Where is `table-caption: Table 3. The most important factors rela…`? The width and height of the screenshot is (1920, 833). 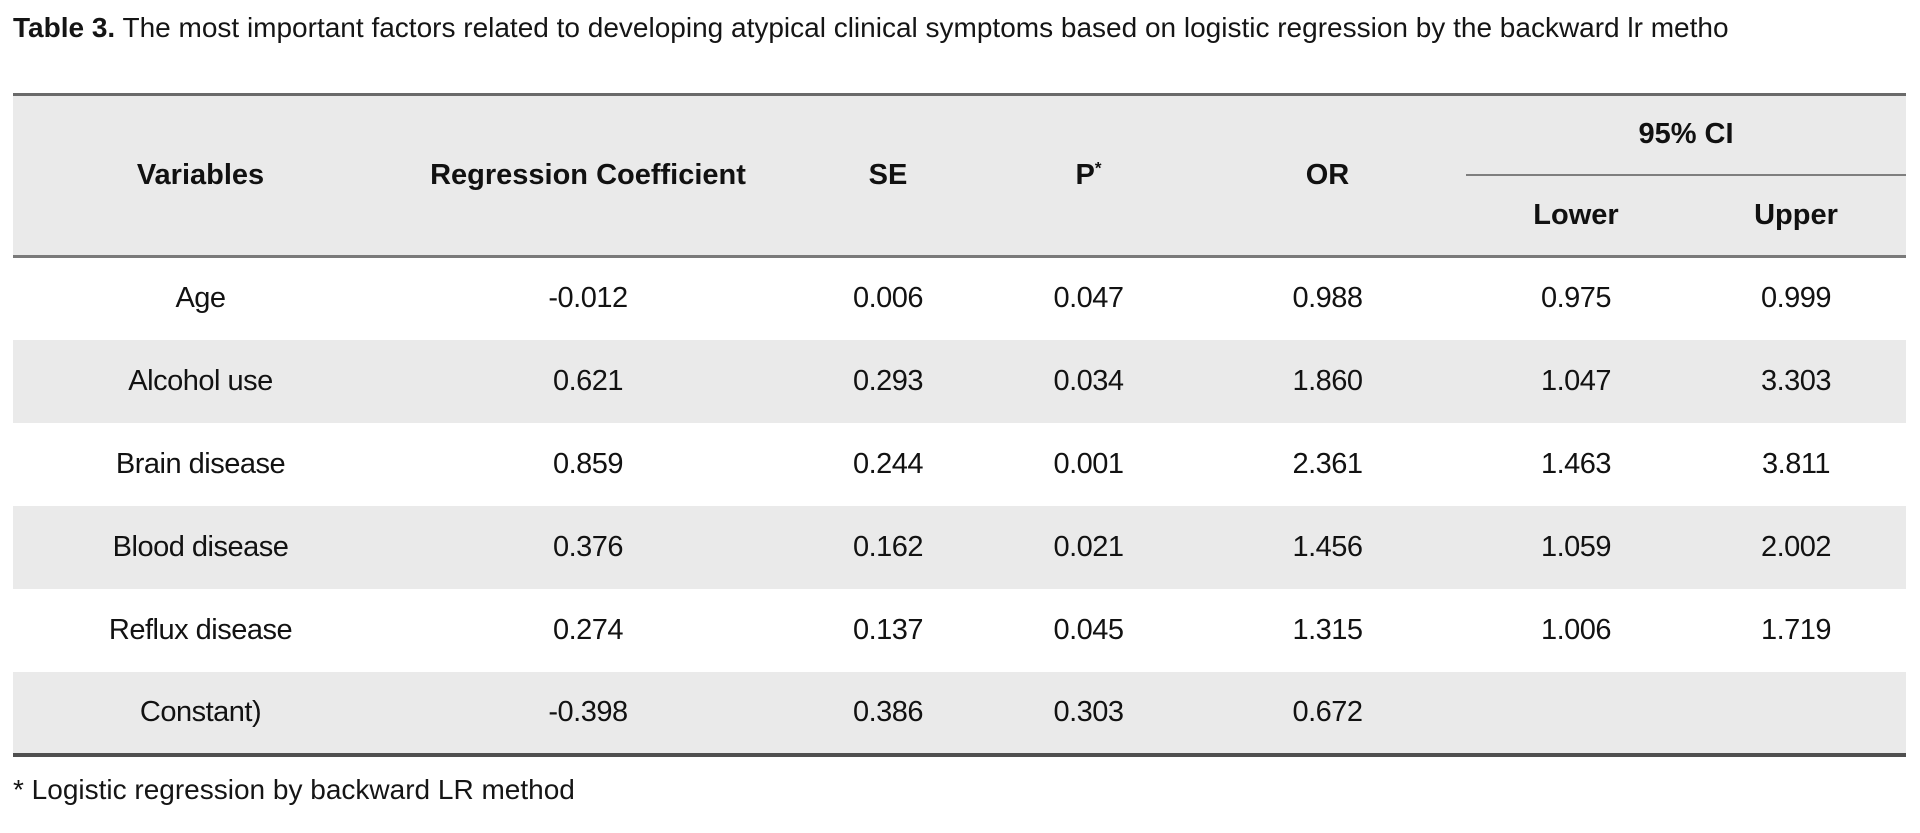 table-caption: Table 3. The most important factors rela… is located at coordinates (960, 28).